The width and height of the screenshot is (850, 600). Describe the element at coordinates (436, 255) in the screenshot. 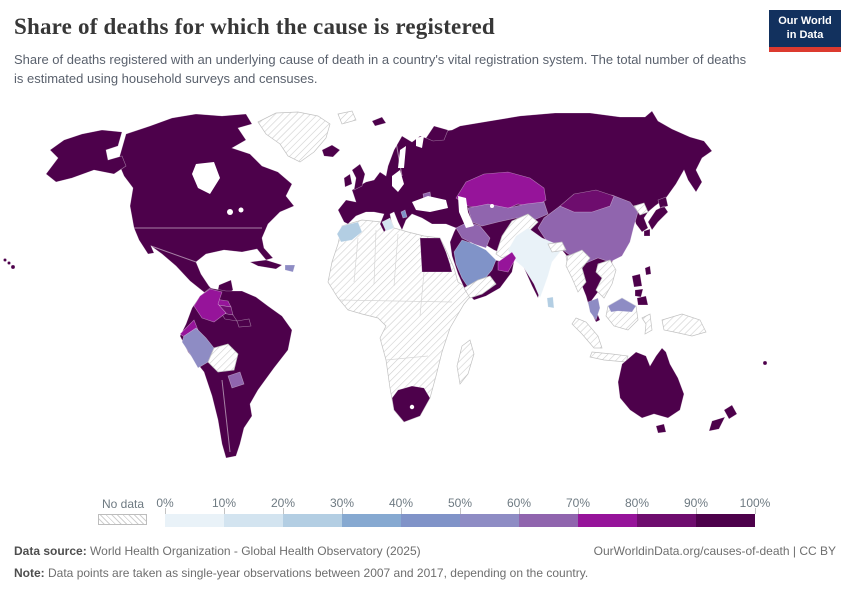

I see `region-egypt` at that location.